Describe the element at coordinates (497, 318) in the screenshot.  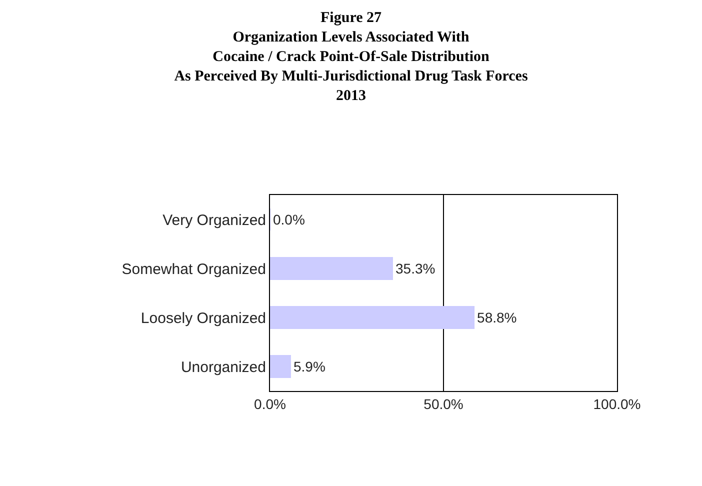
I see `data-label: 58.8%` at that location.